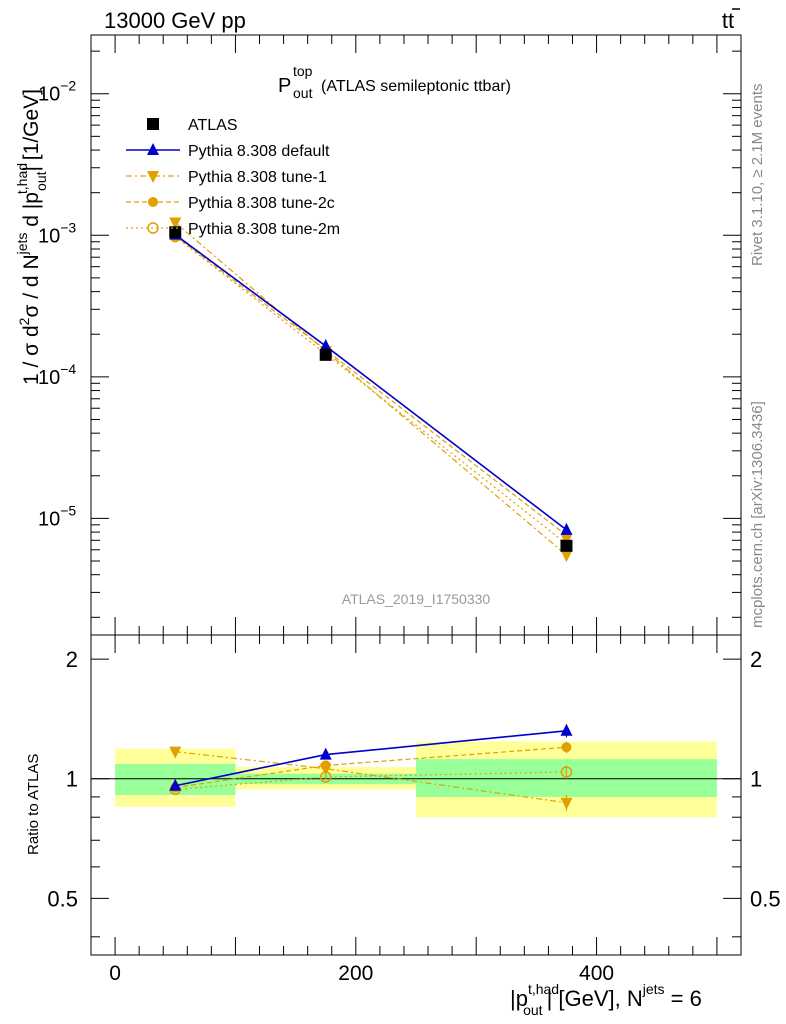  What do you see at coordinates (33, 804) in the screenshot?
I see `ratio-y-label: Ratio to ATLAS` at bounding box center [33, 804].